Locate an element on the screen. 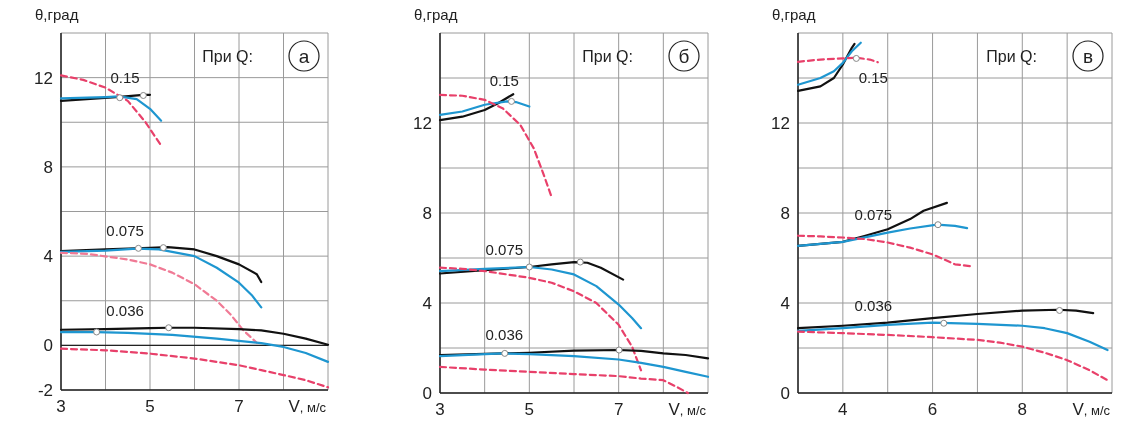 The width and height of the screenshot is (1127, 422). y-tick-label: -2 is located at coordinates (45, 390).